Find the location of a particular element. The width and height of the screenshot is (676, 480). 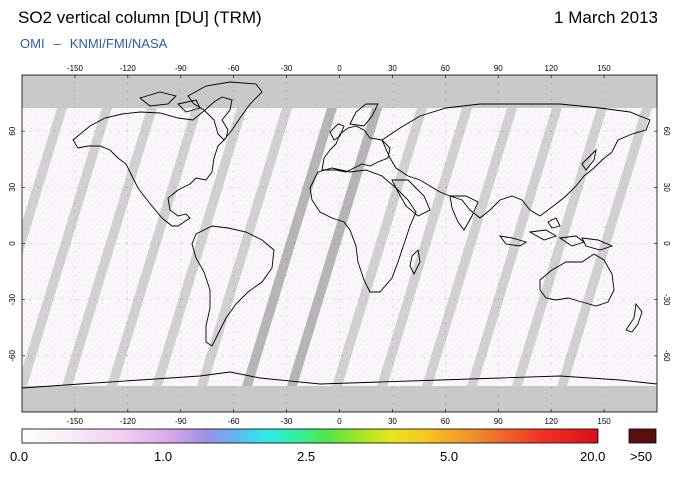

colorbar-overflow-box is located at coordinates (642, 436).